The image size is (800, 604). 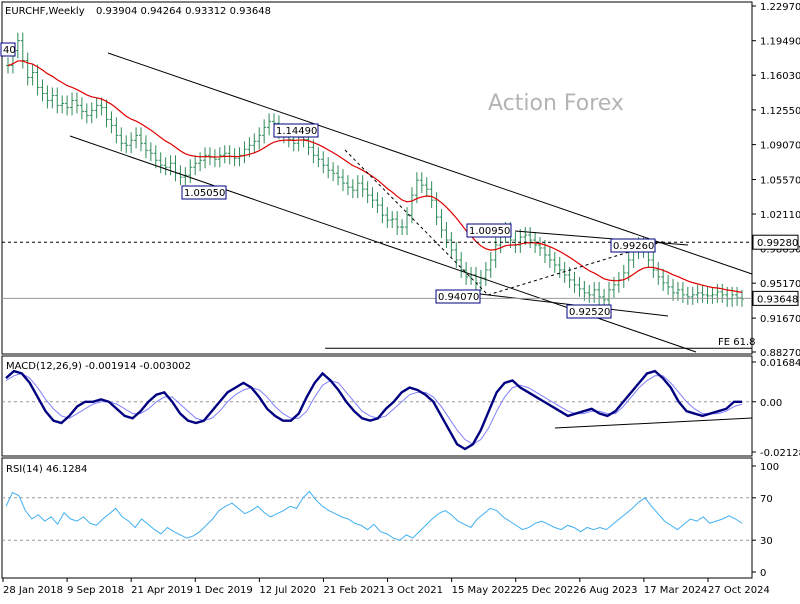 I want to click on current-price-tag: 0.93648, so click(x=777, y=299).